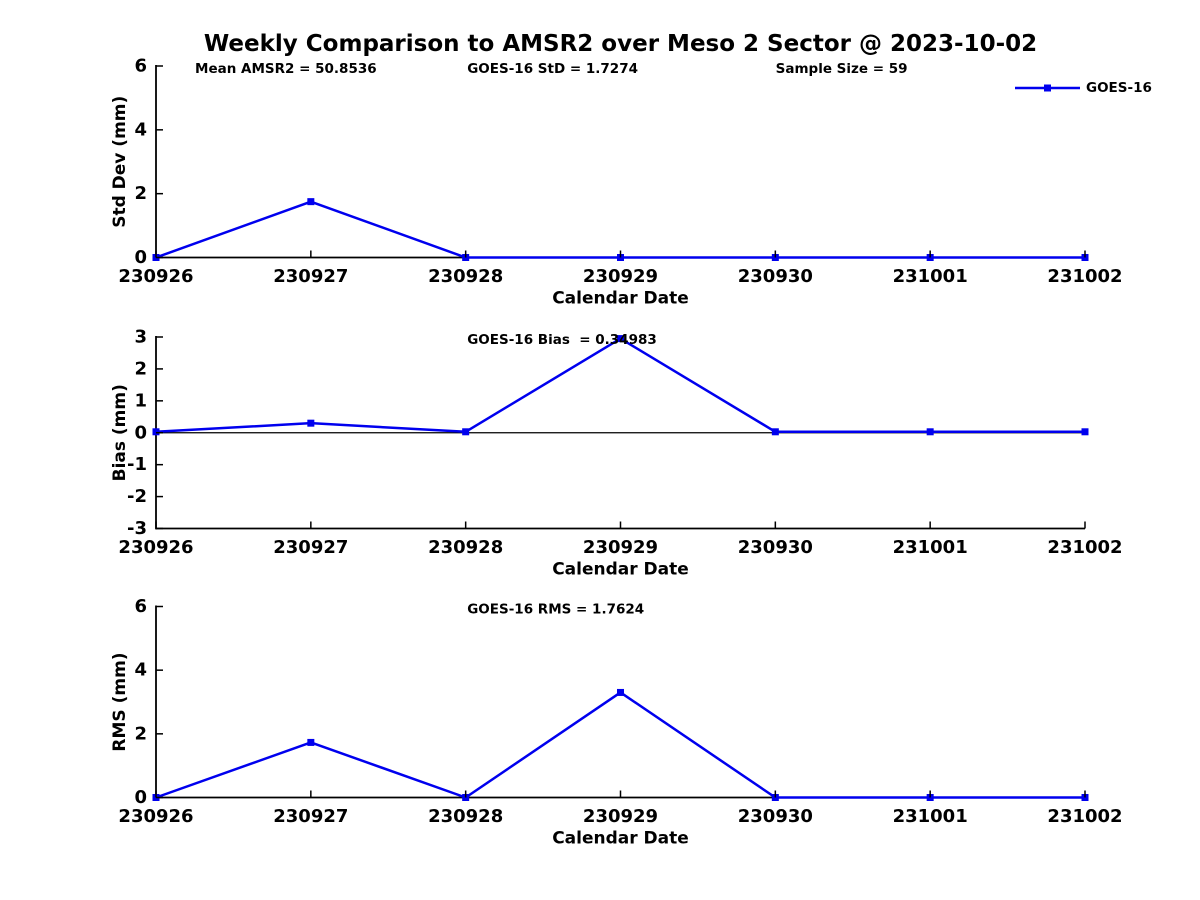  Describe the element at coordinates (555, 610) in the screenshot. I see `stat-annotation: GOES-16 RMS = 1.7624` at that location.